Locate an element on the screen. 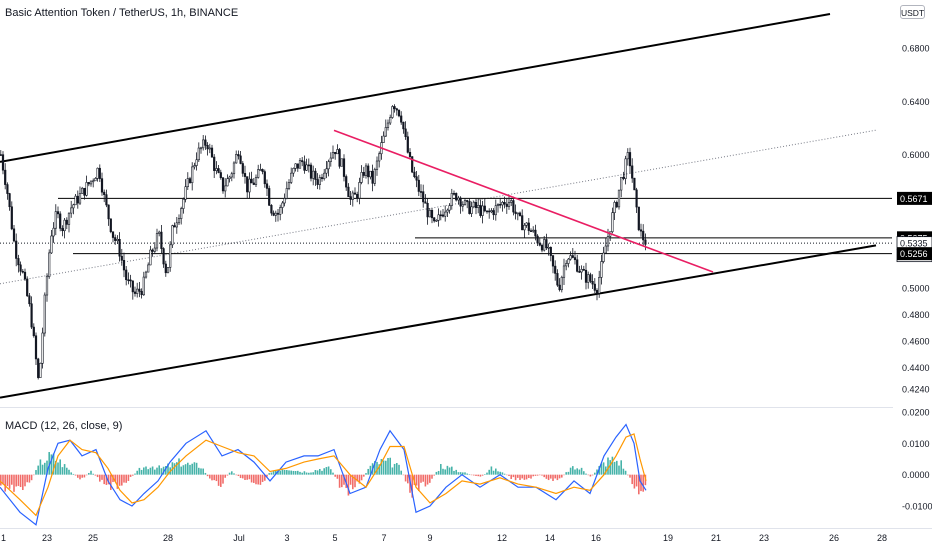 The width and height of the screenshot is (932, 550). currency-button: USDT is located at coordinates (912, 12).